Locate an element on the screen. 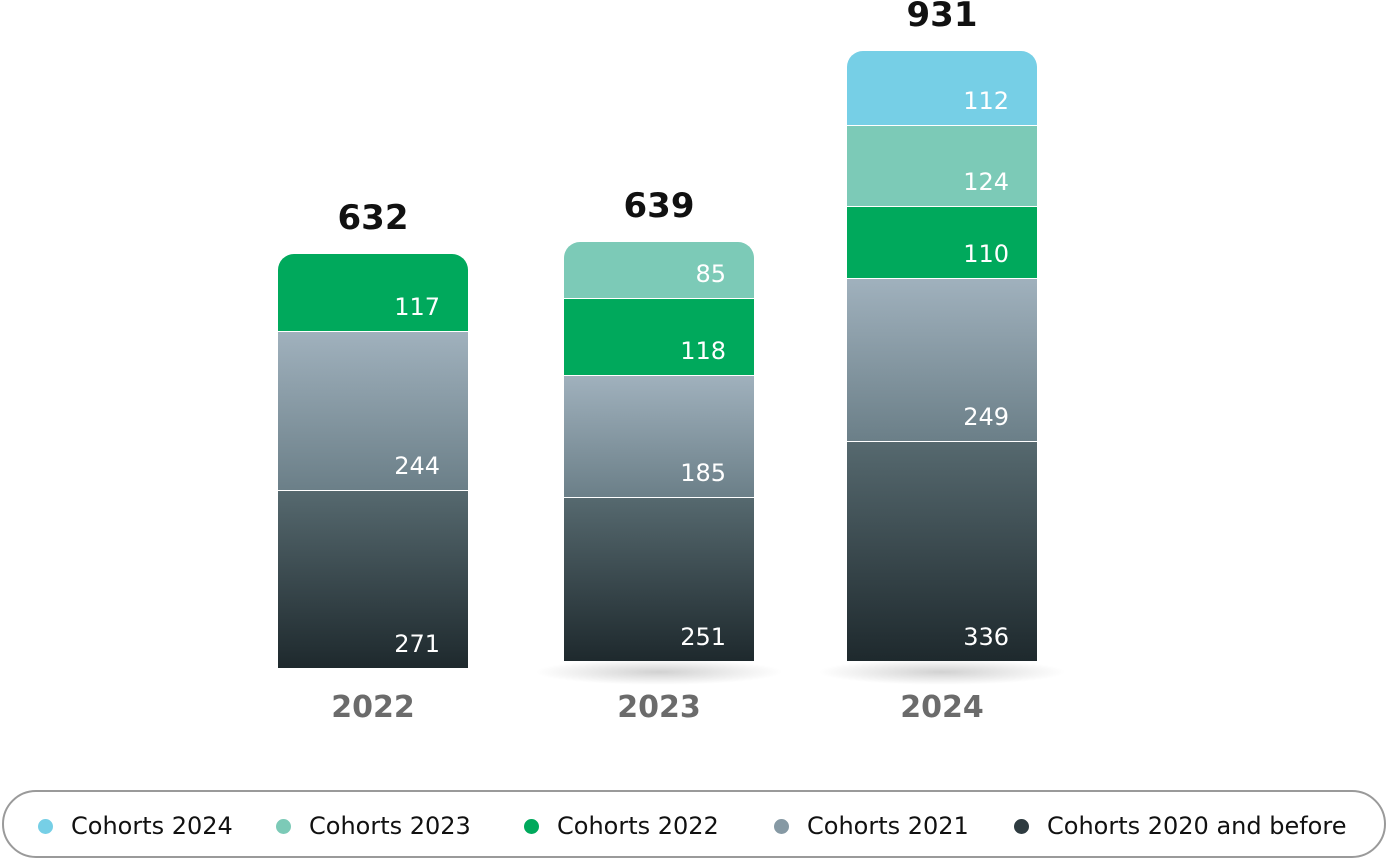  data-label: 112 is located at coordinates (986, 100).